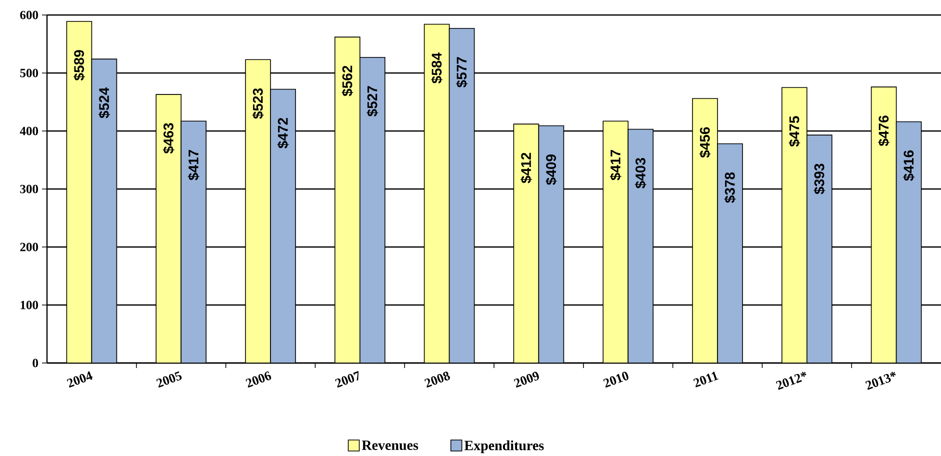  What do you see at coordinates (437, 68) in the screenshot?
I see `data-label: $584` at bounding box center [437, 68].